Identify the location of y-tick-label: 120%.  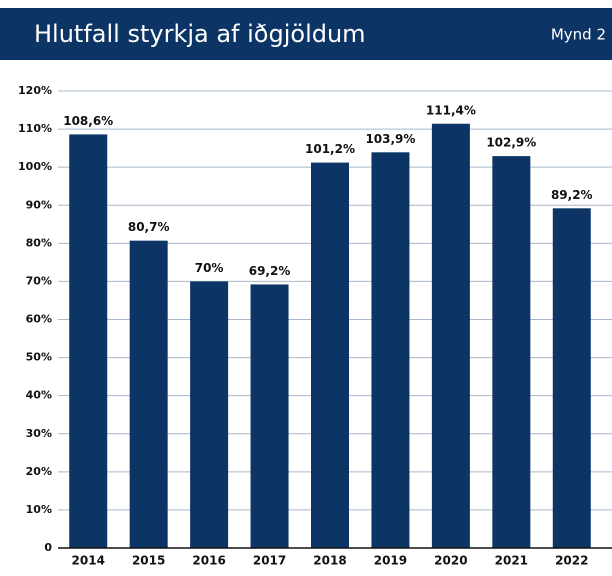
(35, 90).